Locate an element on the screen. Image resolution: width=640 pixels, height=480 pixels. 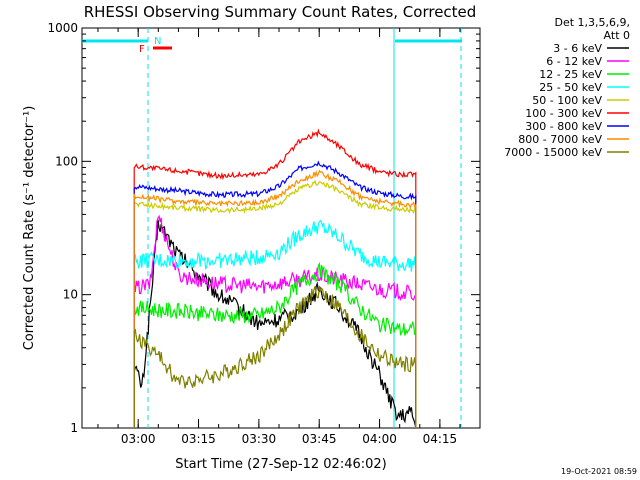
legend-entry-label: 3 - 6 keV is located at coordinates (577, 48).